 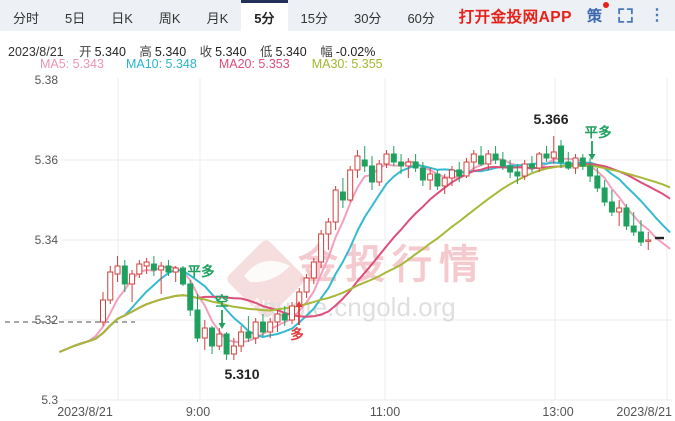 I want to click on close-long-arrow-right-head, so click(x=592, y=157).